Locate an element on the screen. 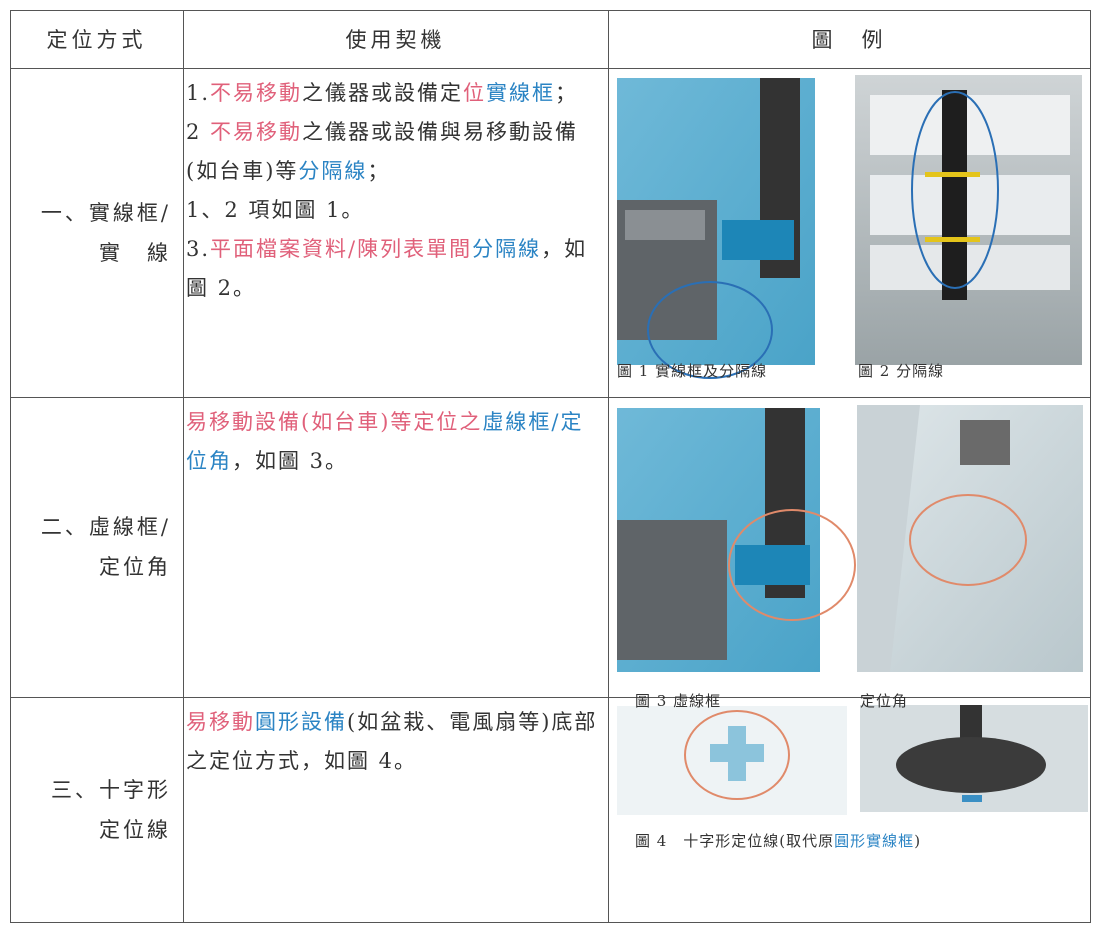 The width and height of the screenshot is (1096, 931). method-line: 定位線 is located at coordinates (135, 829).